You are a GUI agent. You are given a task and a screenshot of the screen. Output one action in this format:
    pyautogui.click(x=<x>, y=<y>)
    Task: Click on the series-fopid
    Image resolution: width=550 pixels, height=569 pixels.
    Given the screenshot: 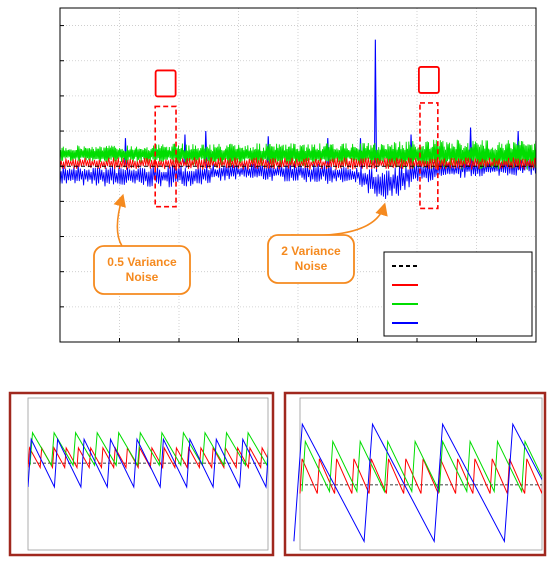 What is the action you would take?
    pyautogui.click(x=298, y=178)
    